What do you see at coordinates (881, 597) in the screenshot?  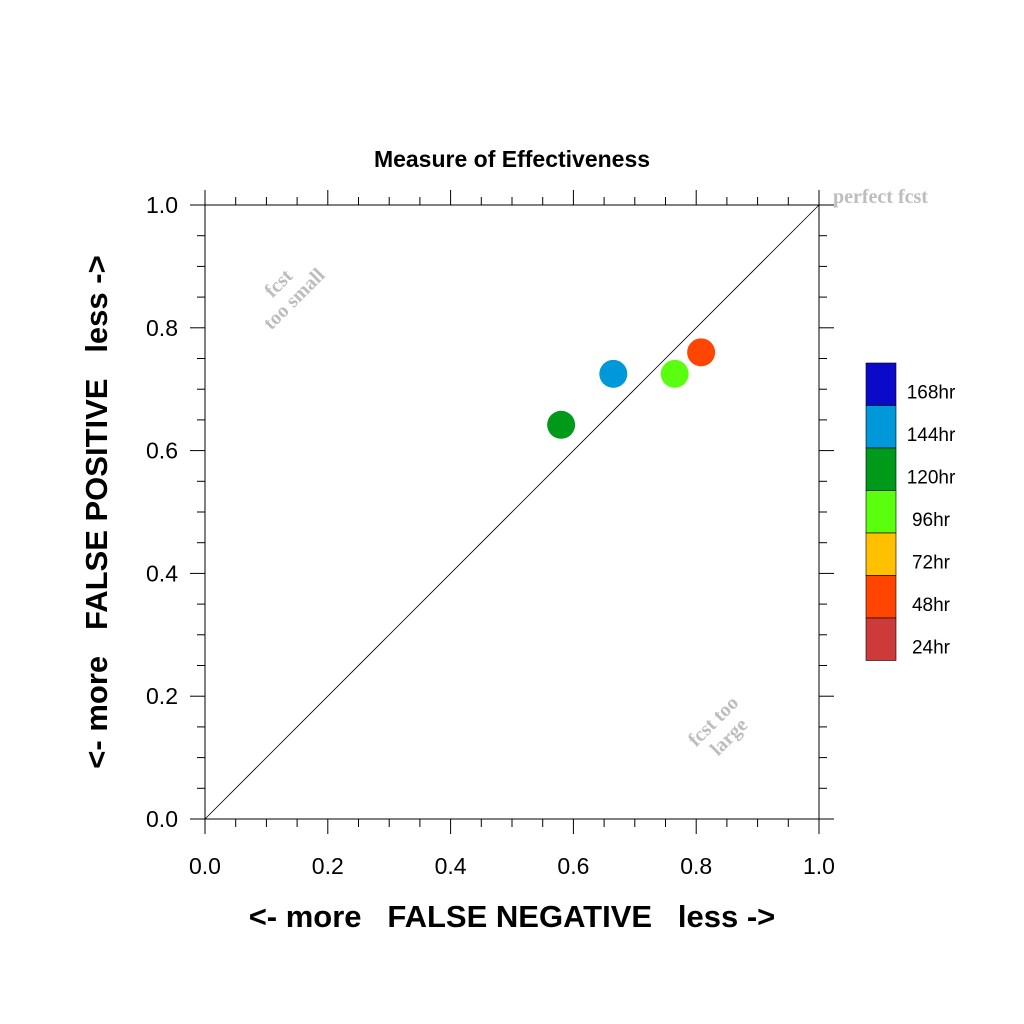 I see `legend-swatch-48hr` at bounding box center [881, 597].